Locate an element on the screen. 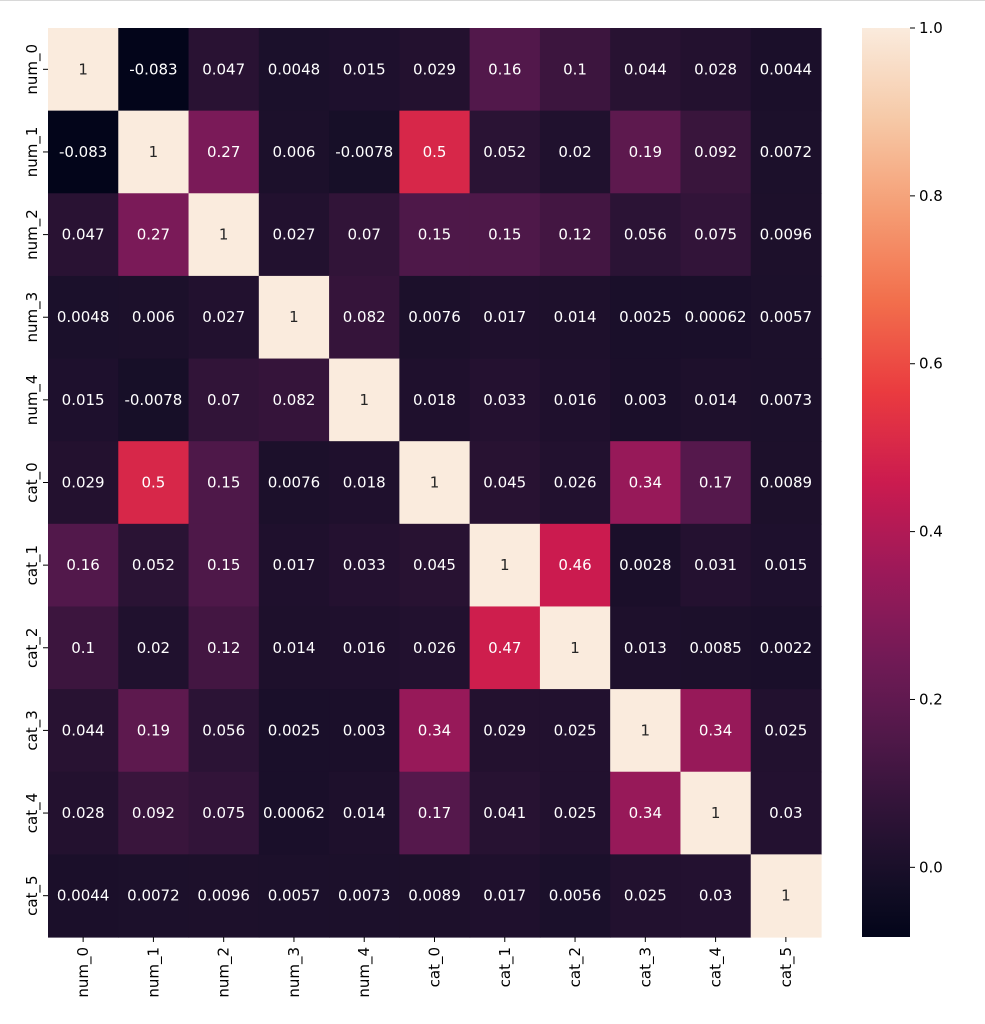 The image size is (985, 1024). cell-annotation: 0.006 is located at coordinates (153, 317).